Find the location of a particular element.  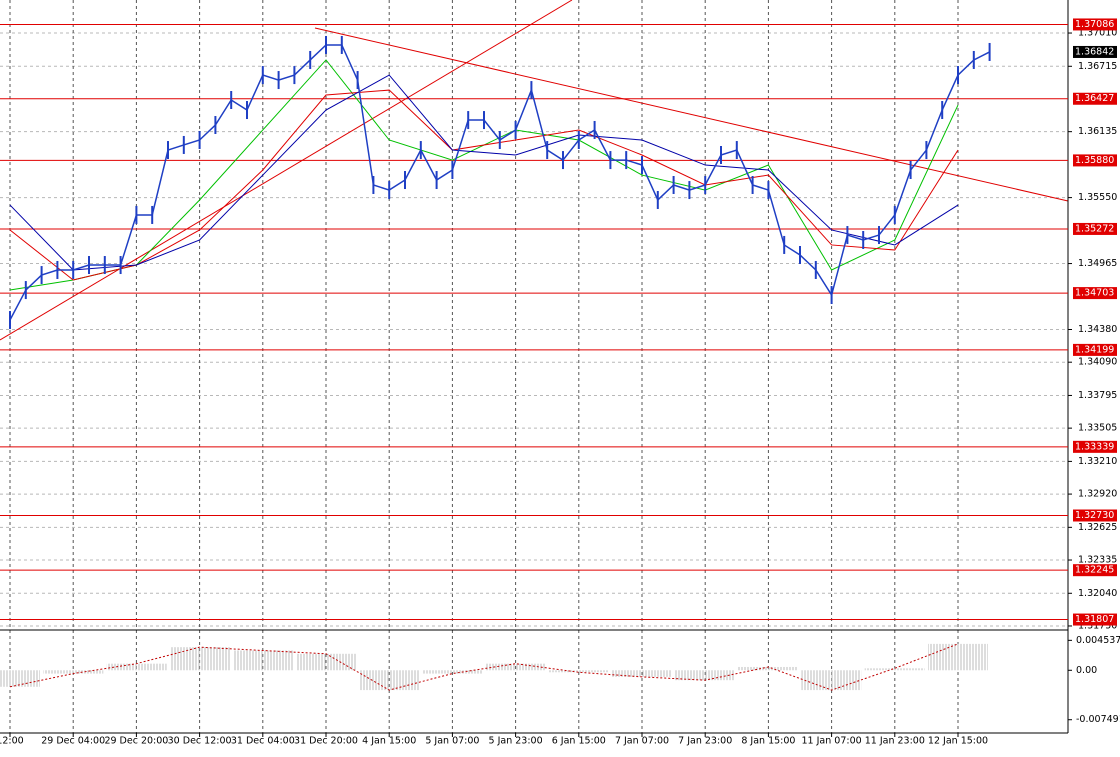

x-tick-label: 31 Dec 04:00 is located at coordinates (263, 741).